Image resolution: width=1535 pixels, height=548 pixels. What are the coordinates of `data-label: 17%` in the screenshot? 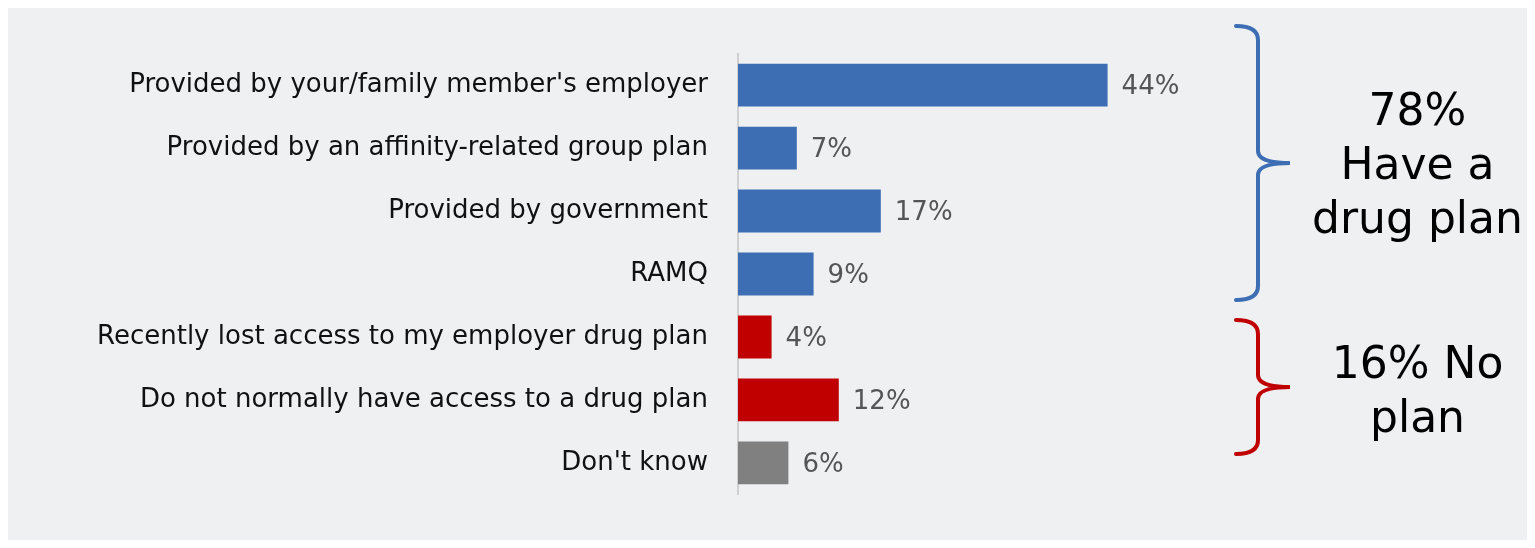 It's located at (923, 210).